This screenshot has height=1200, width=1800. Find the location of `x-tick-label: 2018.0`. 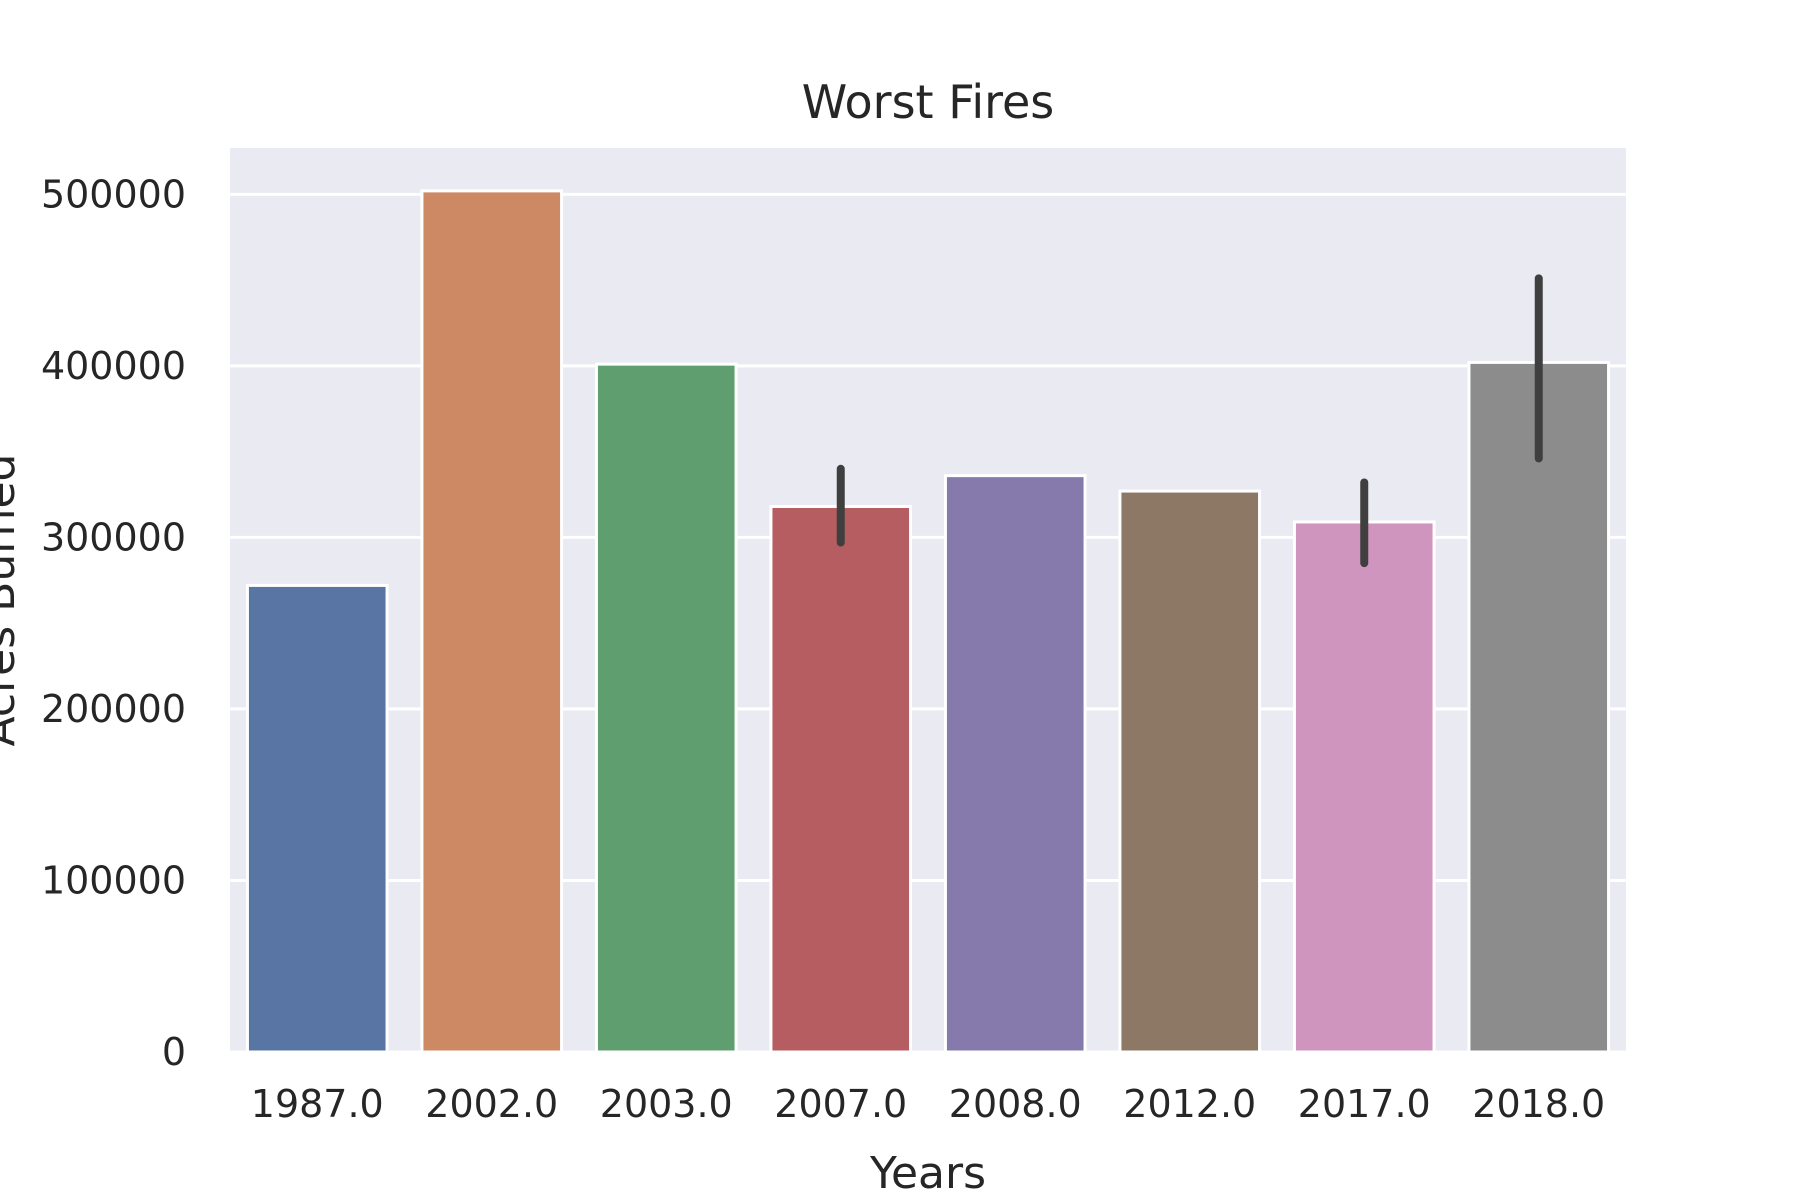

x-tick-label: 2018.0 is located at coordinates (1538, 1104).